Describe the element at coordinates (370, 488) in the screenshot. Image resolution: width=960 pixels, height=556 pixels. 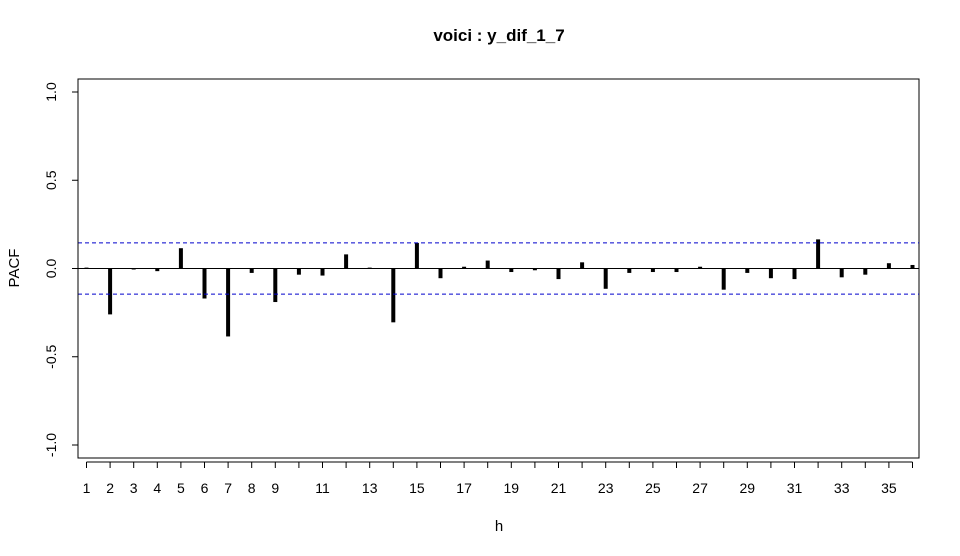
I see `x-tick-label: 13` at that location.